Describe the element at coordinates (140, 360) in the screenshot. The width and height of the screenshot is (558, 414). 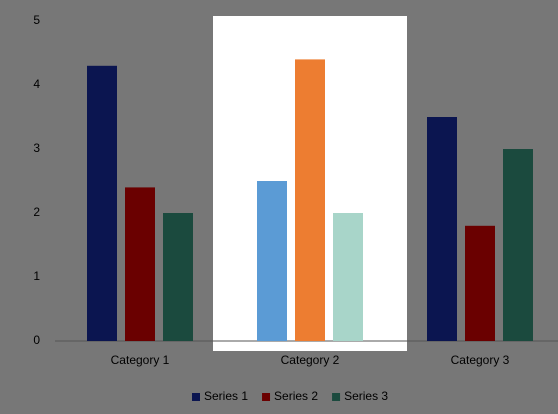
I see `x-tick-label: Category 1` at that location.